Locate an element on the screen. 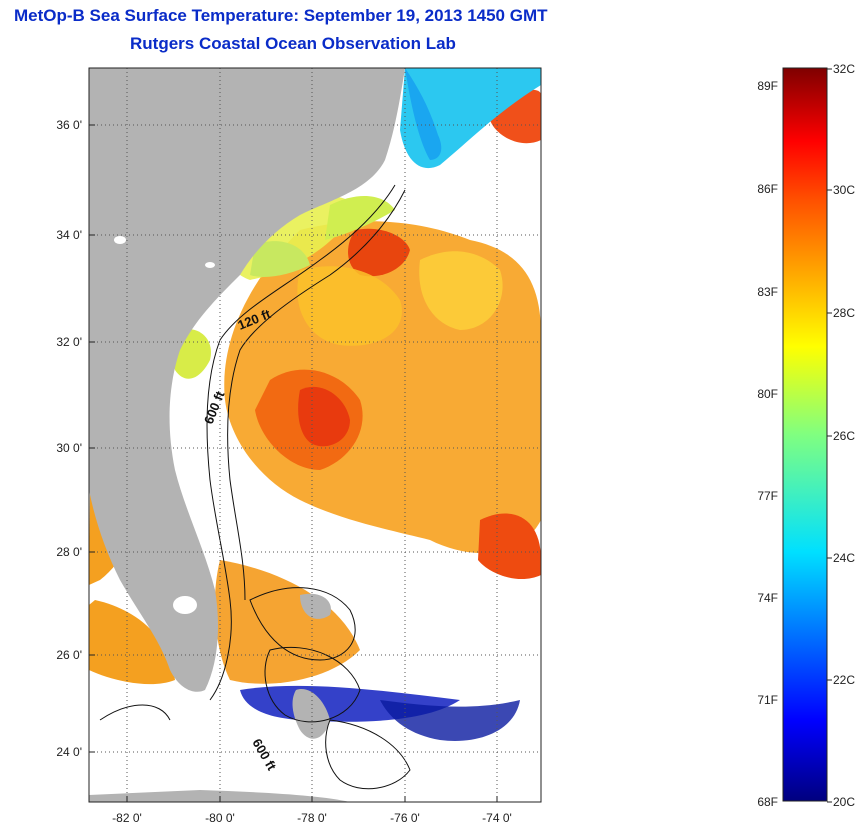  lat-tick-label: 26 0' is located at coordinates (69, 655).